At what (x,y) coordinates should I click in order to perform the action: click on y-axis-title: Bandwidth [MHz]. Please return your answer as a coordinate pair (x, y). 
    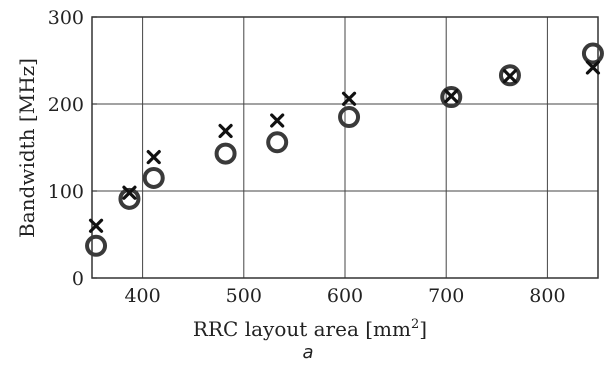
    Looking at the image, I should click on (27, 148).